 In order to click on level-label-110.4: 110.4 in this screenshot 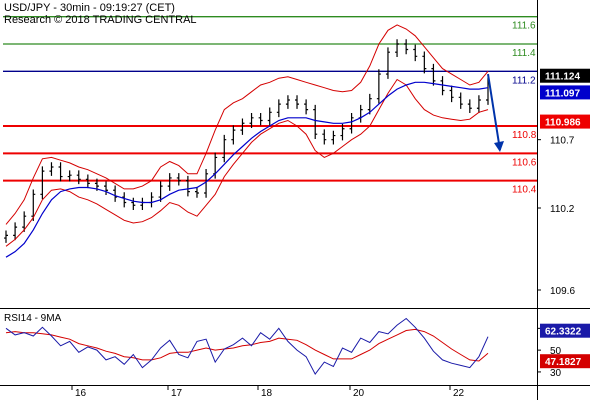, I will do `click(524, 190)`.